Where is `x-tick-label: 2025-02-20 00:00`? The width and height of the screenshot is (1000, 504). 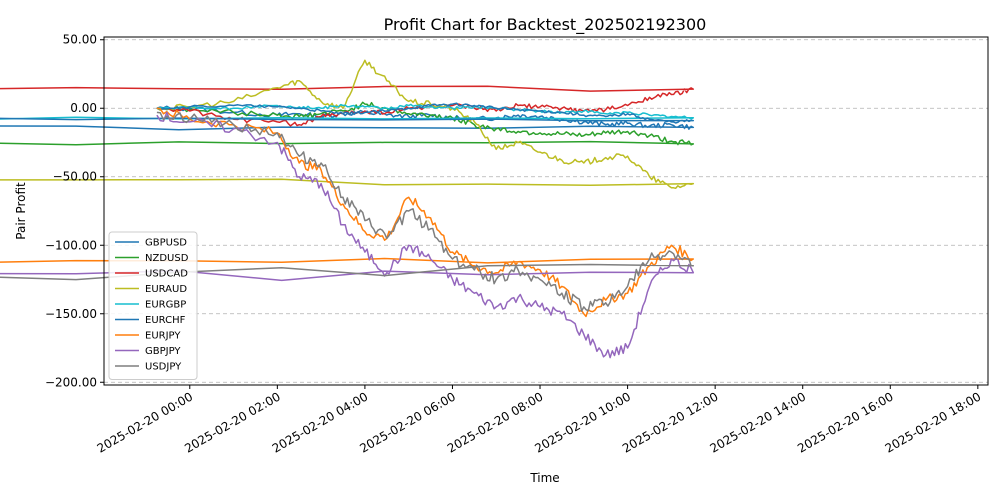
x-tick-label: 2025-02-20 00:00 is located at coordinates (145, 422).